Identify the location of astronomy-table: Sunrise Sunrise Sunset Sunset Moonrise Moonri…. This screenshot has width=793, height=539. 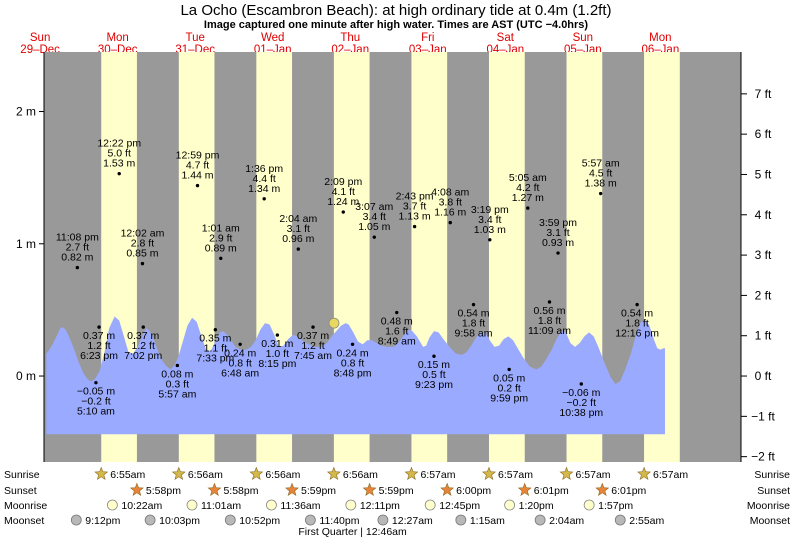
(397, 502).